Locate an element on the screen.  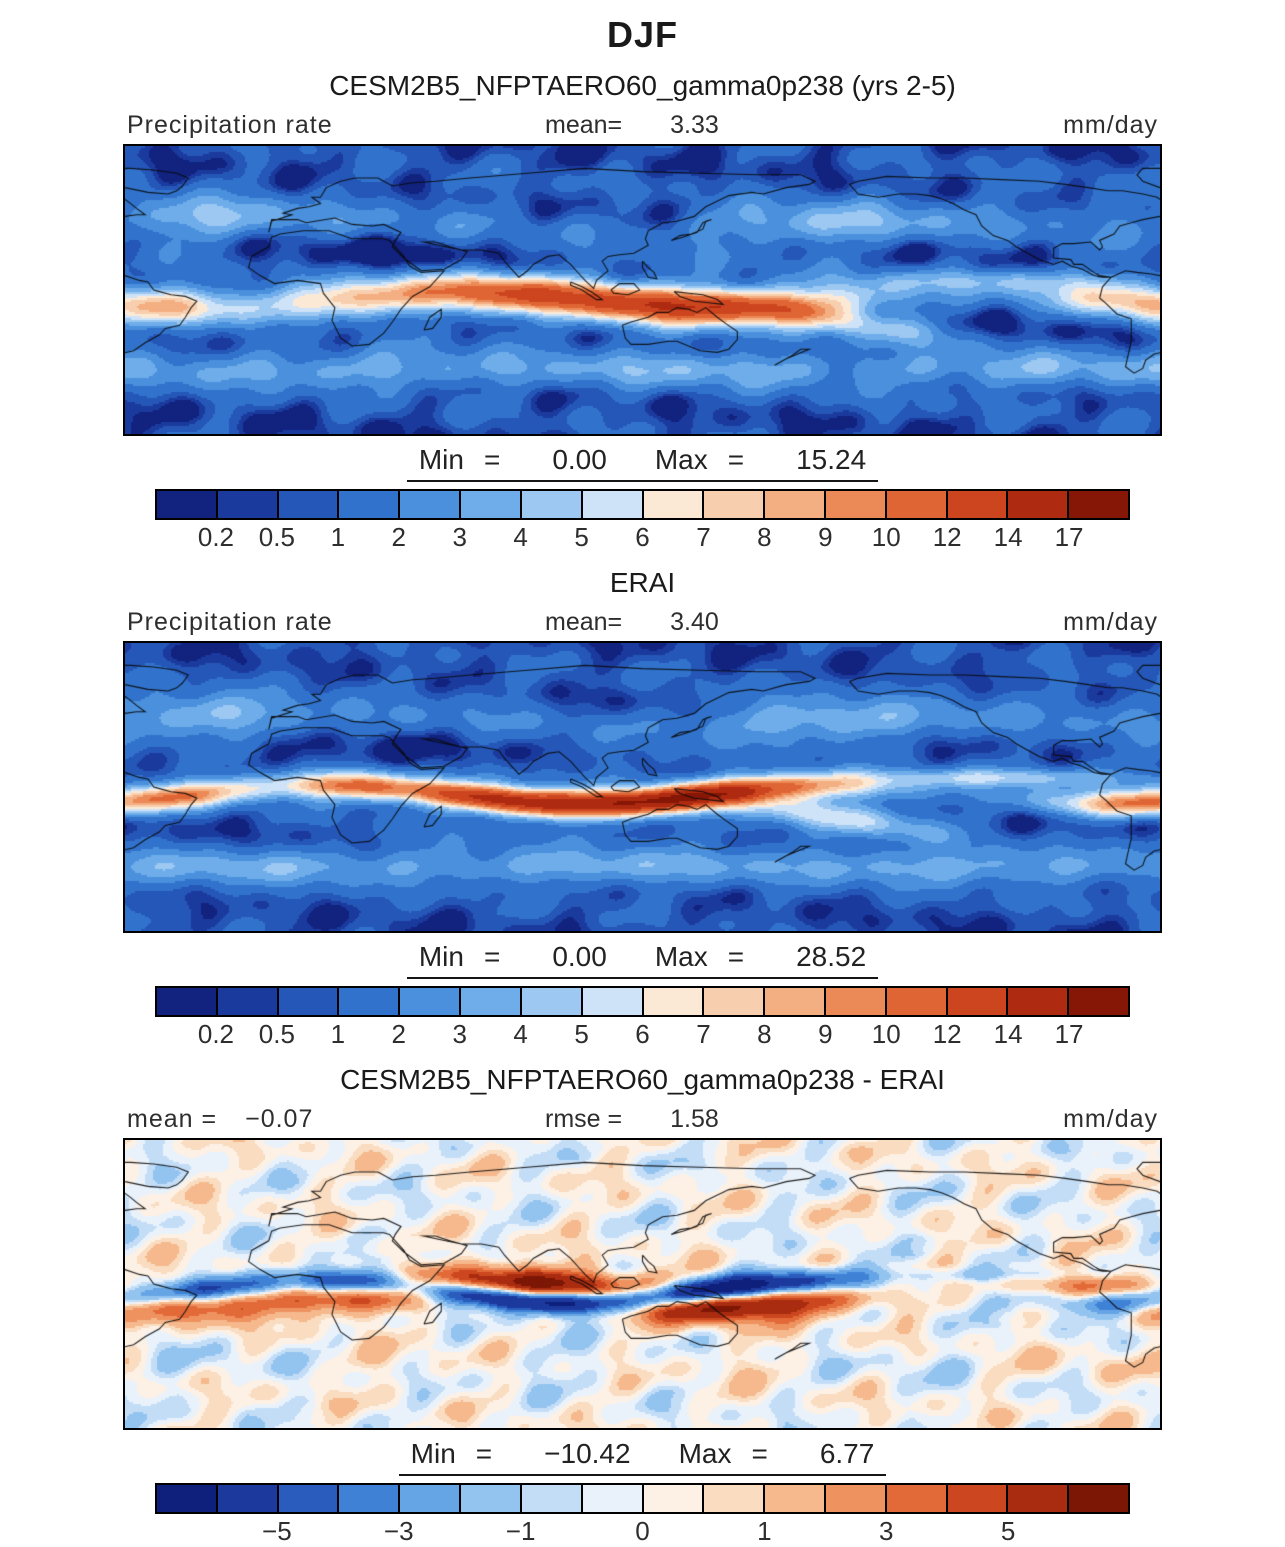
colorbar-tick-label: −3 is located at coordinates (398, 1531).